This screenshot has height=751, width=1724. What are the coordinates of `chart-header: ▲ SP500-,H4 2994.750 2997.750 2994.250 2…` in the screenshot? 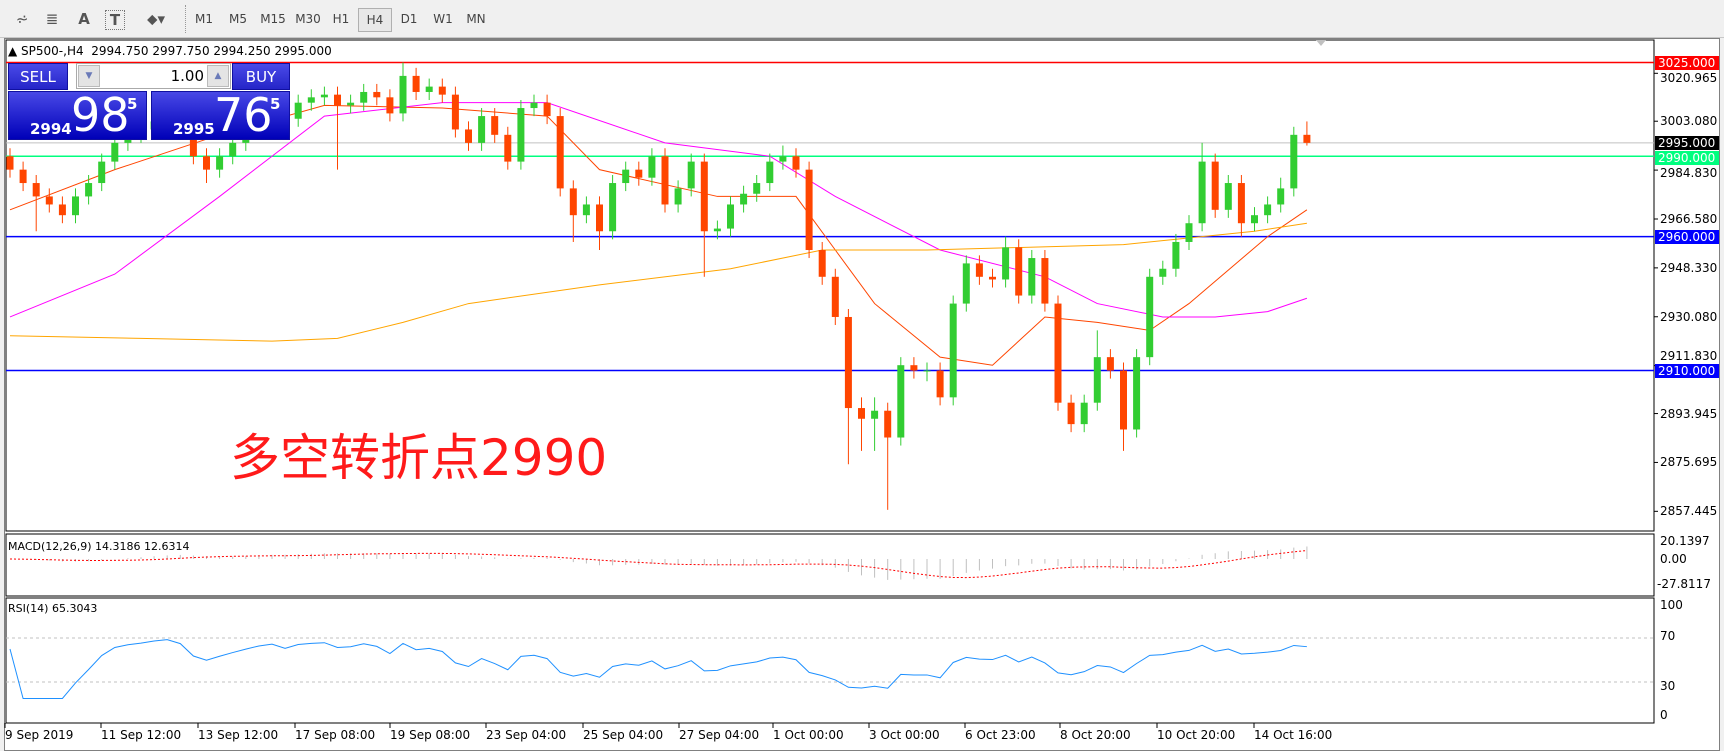 It's located at (170, 51).